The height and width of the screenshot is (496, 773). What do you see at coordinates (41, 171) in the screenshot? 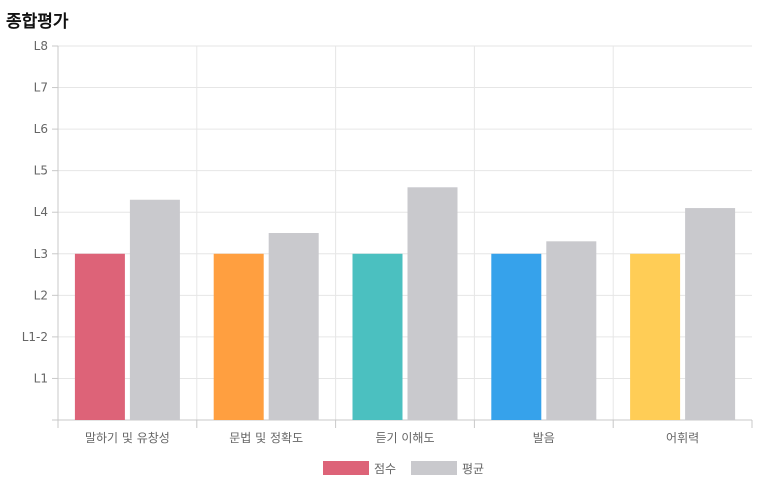
I see `y-tick-label: L5` at bounding box center [41, 171].